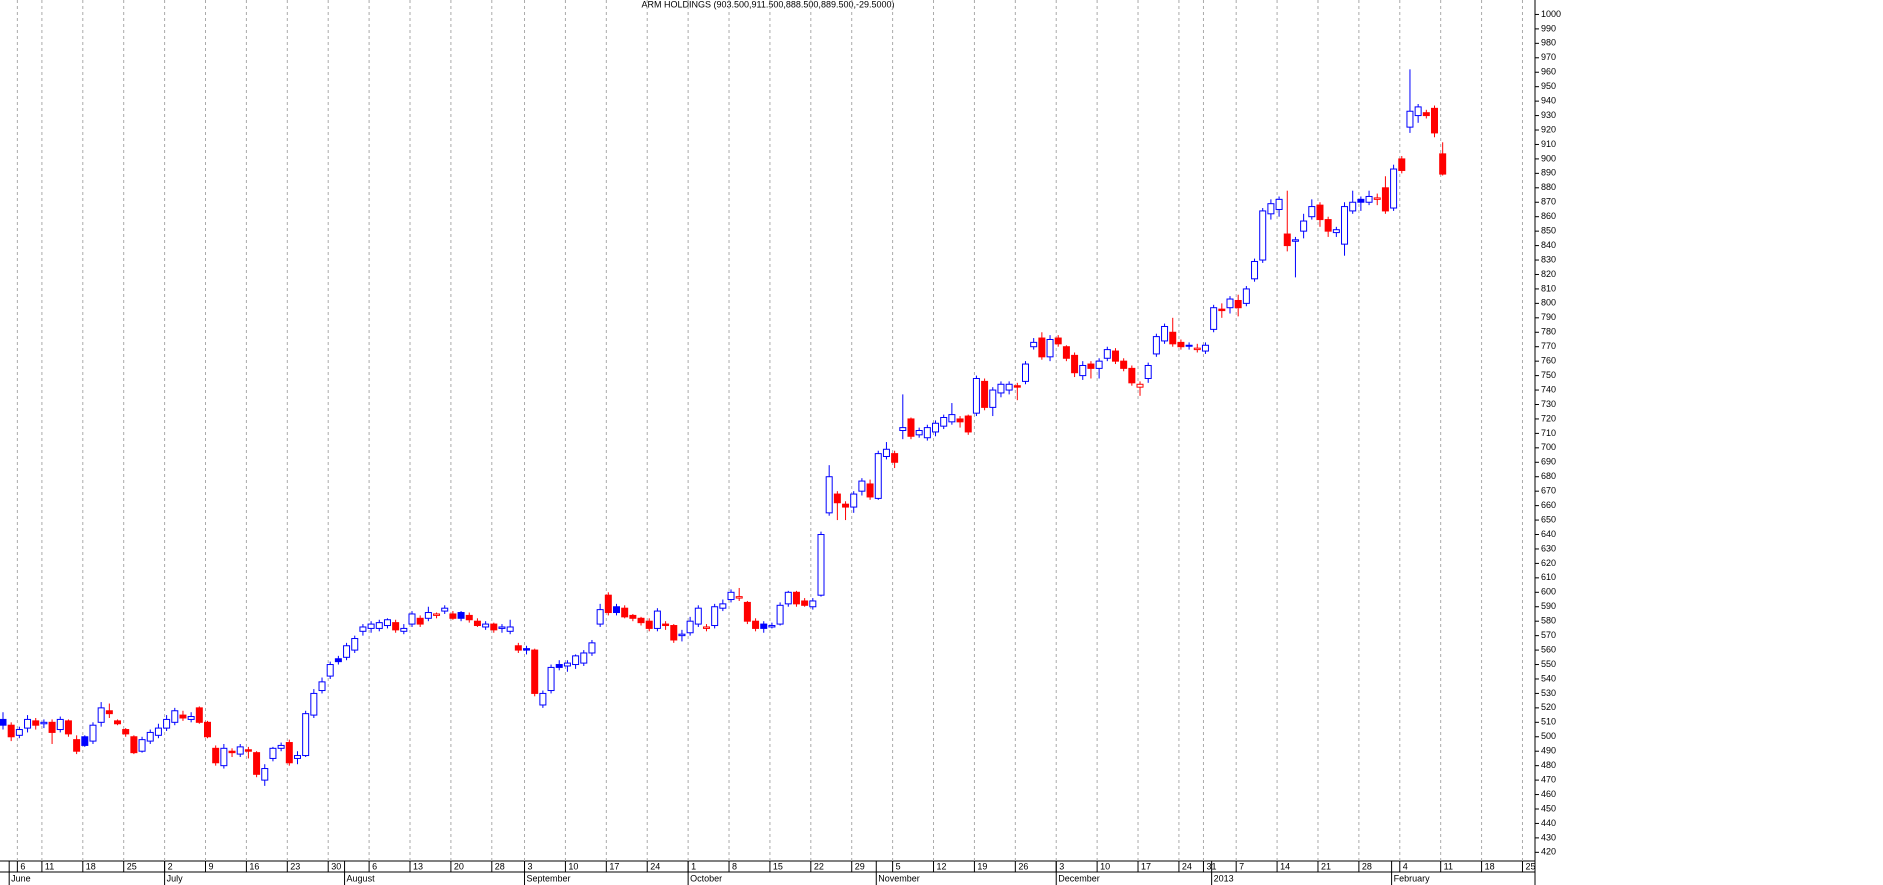 The width and height of the screenshot is (1883, 885). Describe the element at coordinates (1548, 346) in the screenshot. I see `y-tick-label: 770` at that location.